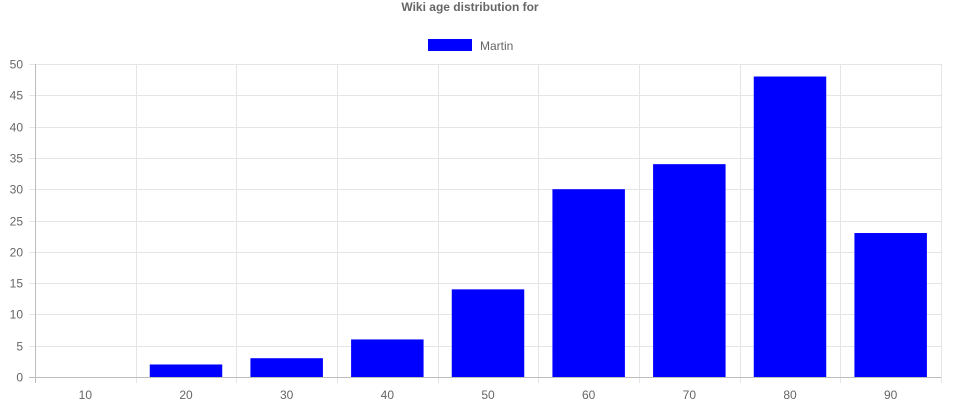 This screenshot has width=953, height=407. I want to click on chart-title: Wiki age distribution for, so click(470, 7).